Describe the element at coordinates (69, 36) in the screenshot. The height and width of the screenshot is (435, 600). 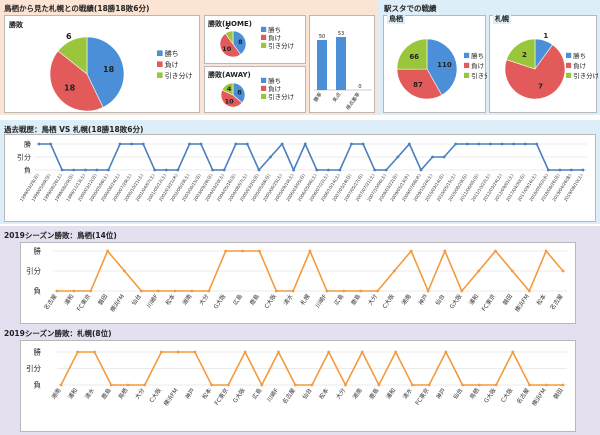
I see `pie-data-label: 6` at that location.